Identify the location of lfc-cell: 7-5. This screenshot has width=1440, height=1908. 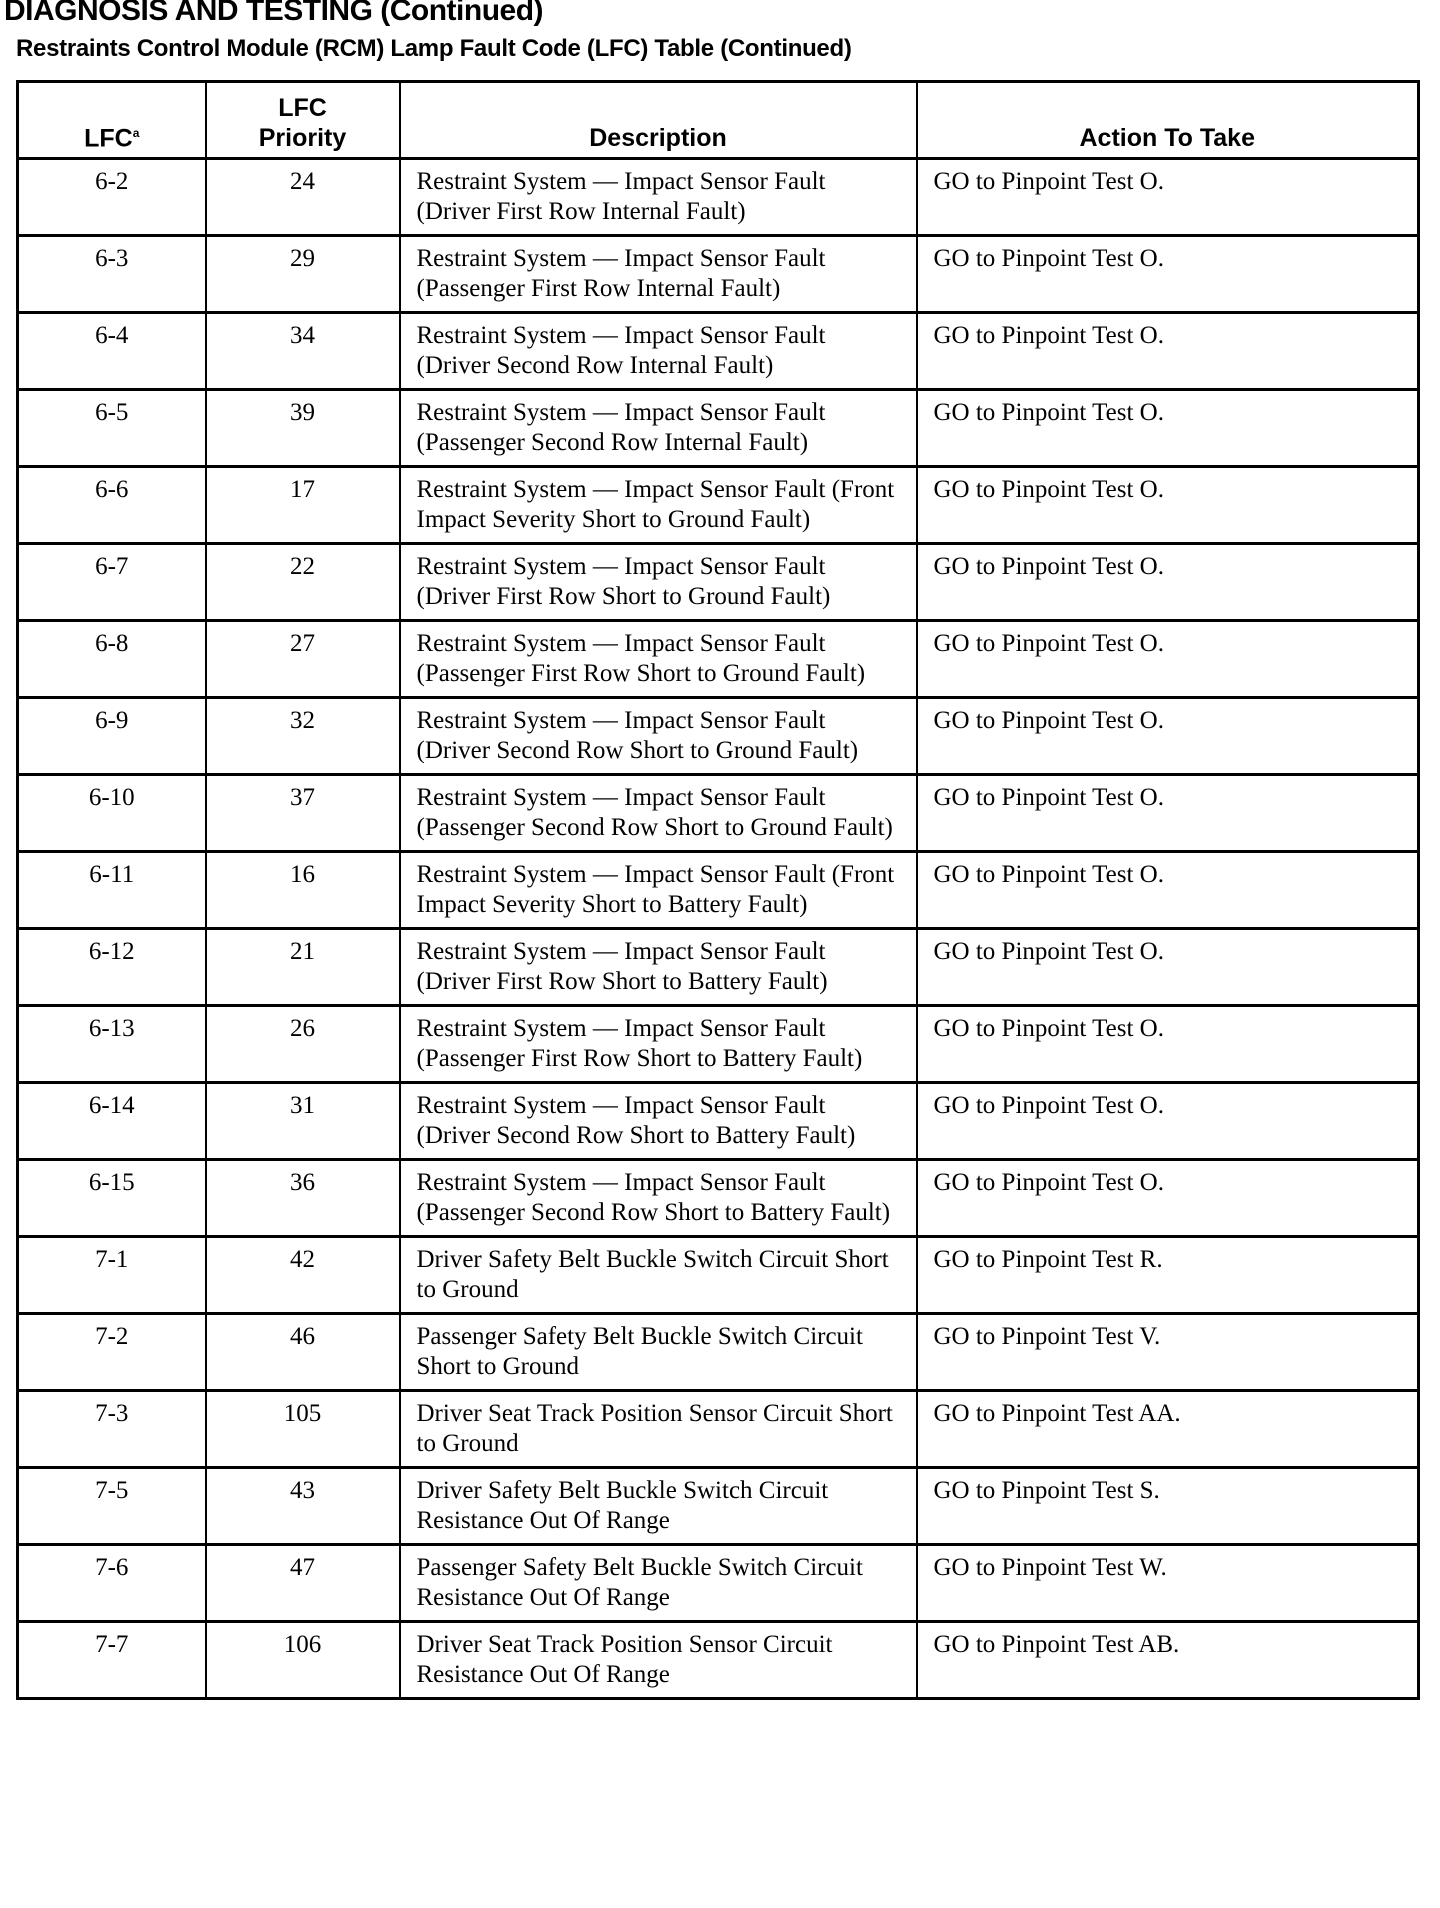
(111, 1506).